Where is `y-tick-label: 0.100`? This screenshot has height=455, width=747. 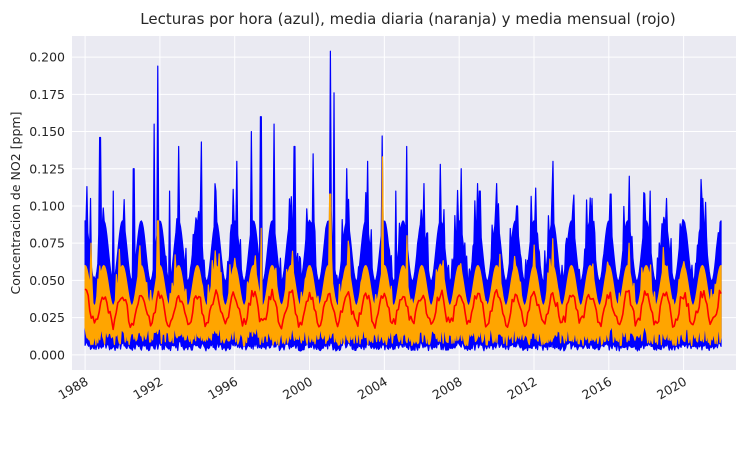 y-tick-label: 0.100 is located at coordinates (47, 205).